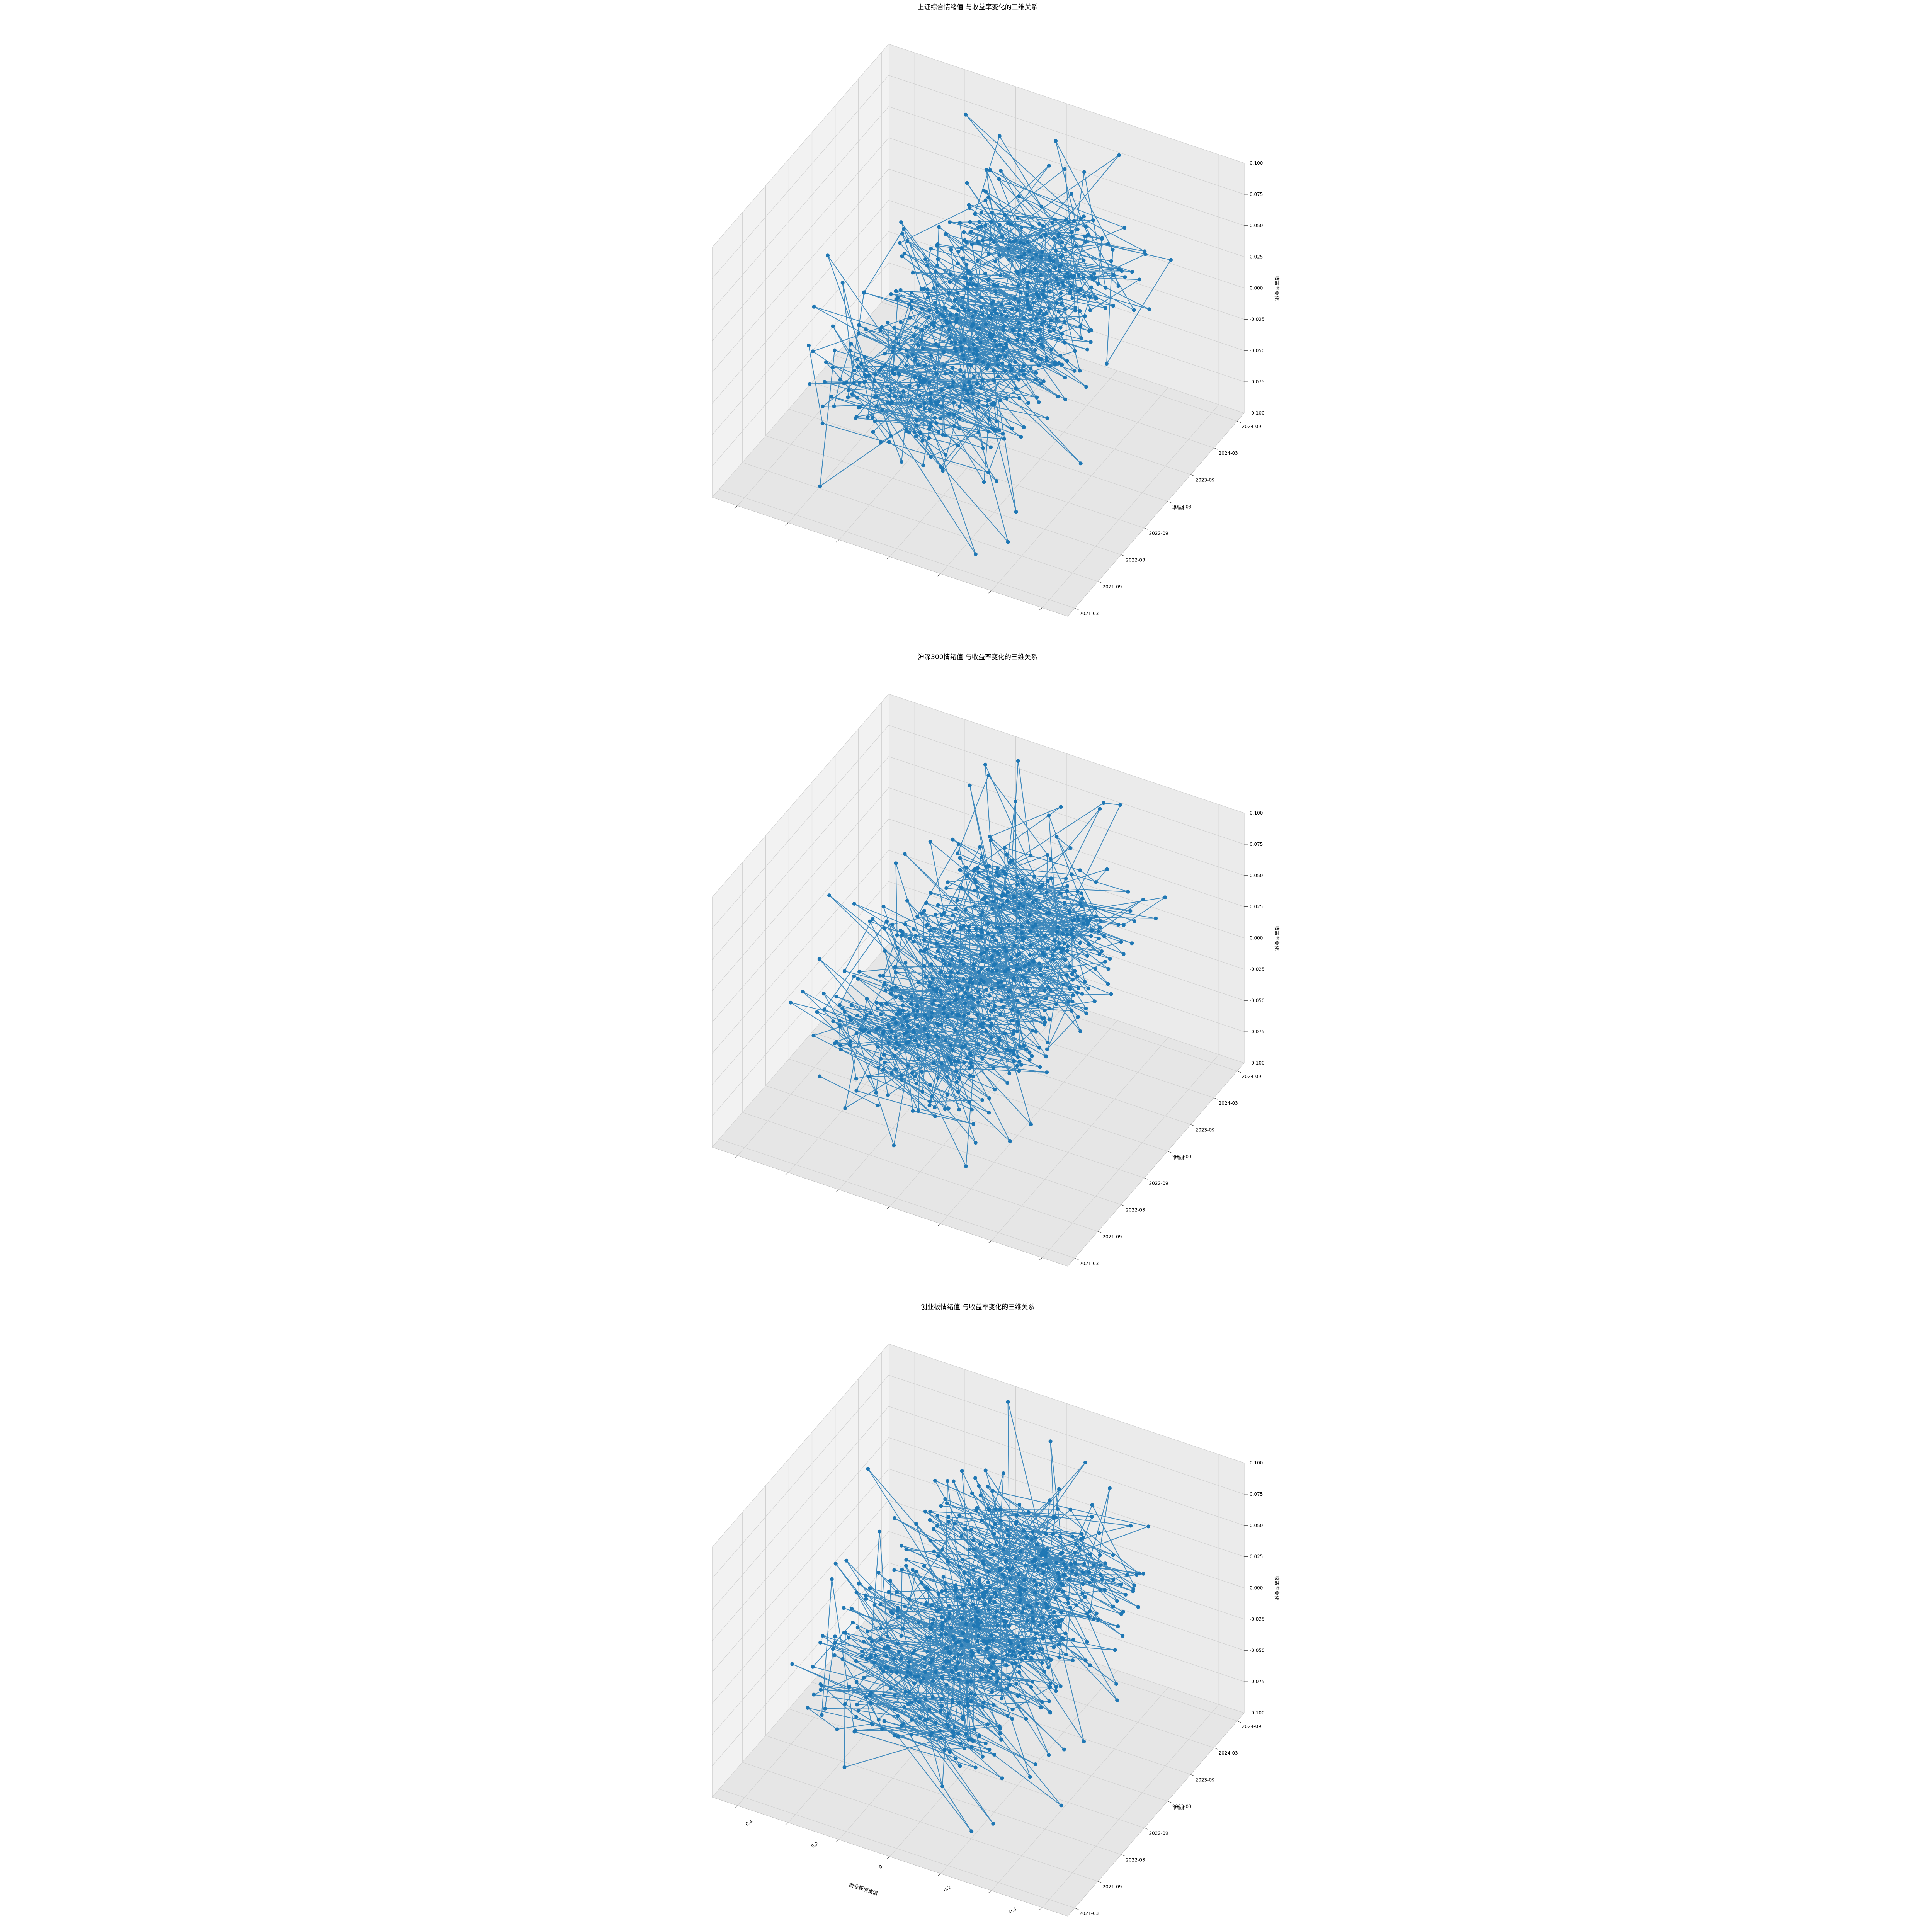  What do you see at coordinates (1228, 1103) in the screenshot?
I see `time-tick-label: 2024-03` at bounding box center [1228, 1103].